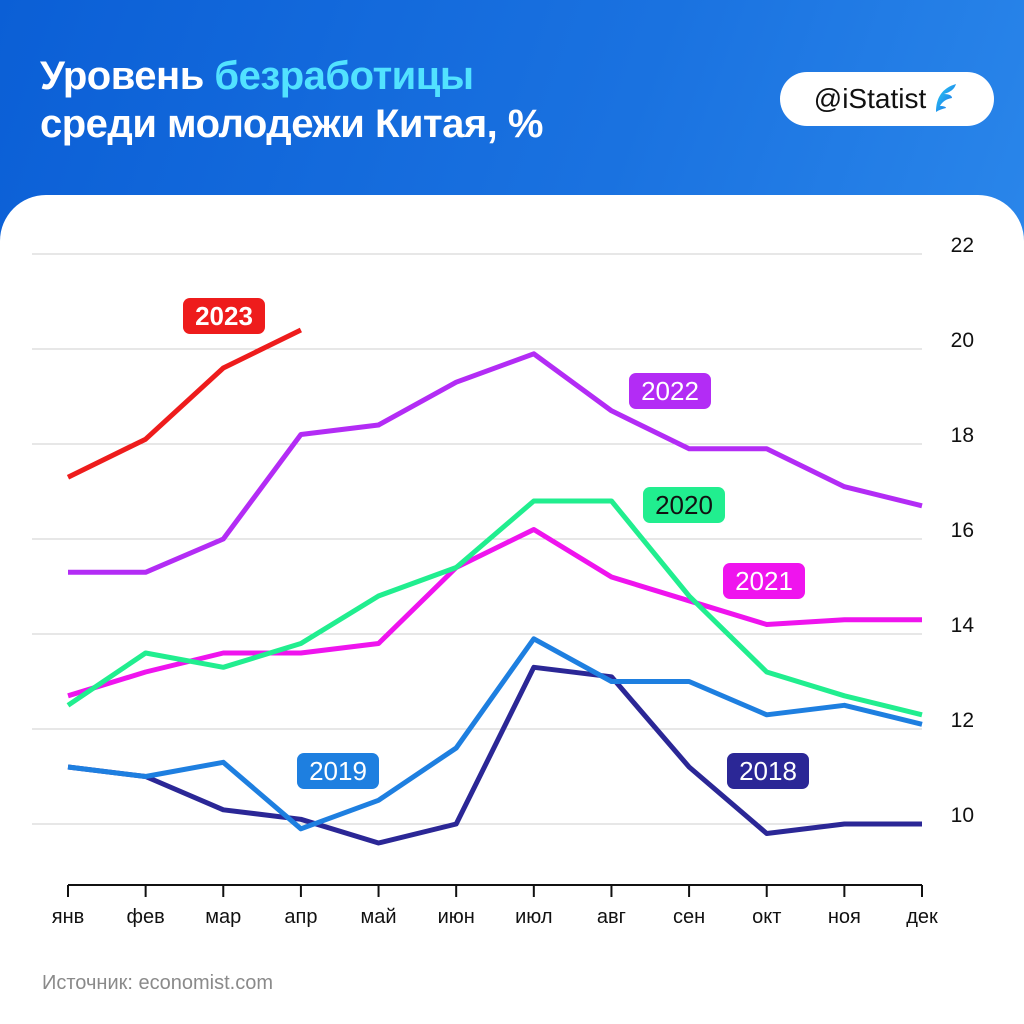 The height and width of the screenshot is (1024, 1024). What do you see at coordinates (766, 917) in the screenshot?
I see `x-tick-label-9: окт` at bounding box center [766, 917].